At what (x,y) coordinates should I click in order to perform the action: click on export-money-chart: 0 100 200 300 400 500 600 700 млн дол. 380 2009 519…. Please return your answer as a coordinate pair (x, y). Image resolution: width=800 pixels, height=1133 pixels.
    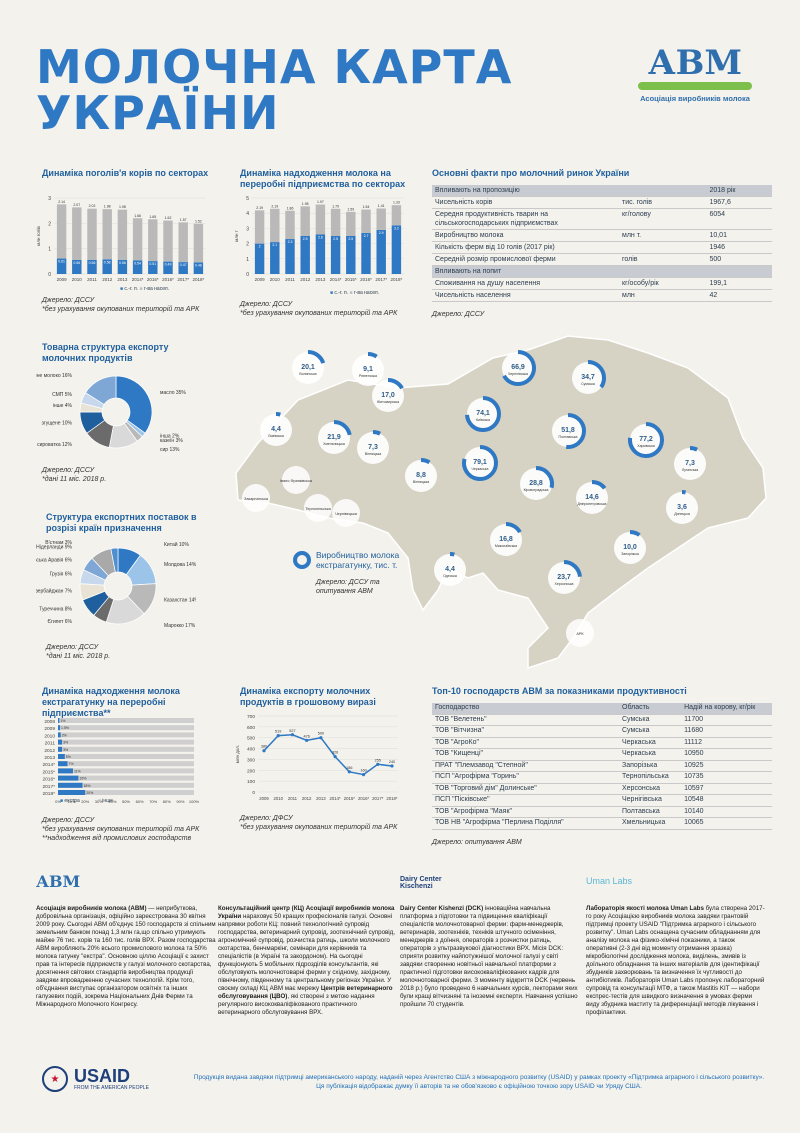
    Looking at the image, I should click on (316, 757).